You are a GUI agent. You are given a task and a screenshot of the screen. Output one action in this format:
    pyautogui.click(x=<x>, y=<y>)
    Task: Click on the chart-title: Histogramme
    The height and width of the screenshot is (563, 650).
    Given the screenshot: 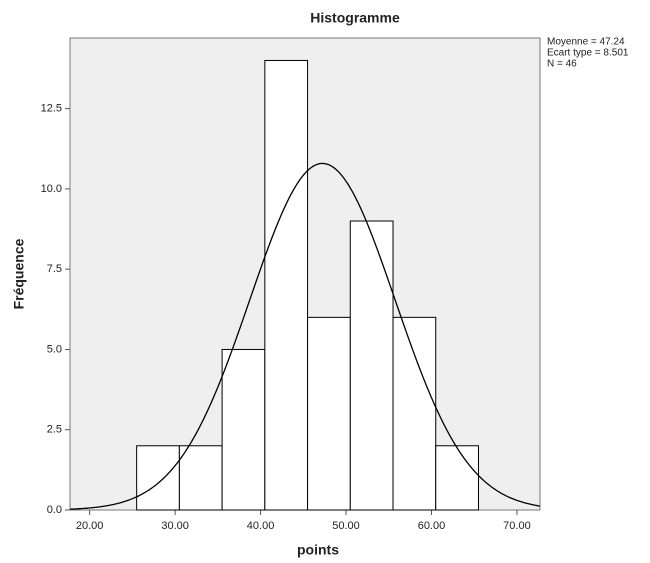 What is the action you would take?
    pyautogui.click(x=355, y=18)
    